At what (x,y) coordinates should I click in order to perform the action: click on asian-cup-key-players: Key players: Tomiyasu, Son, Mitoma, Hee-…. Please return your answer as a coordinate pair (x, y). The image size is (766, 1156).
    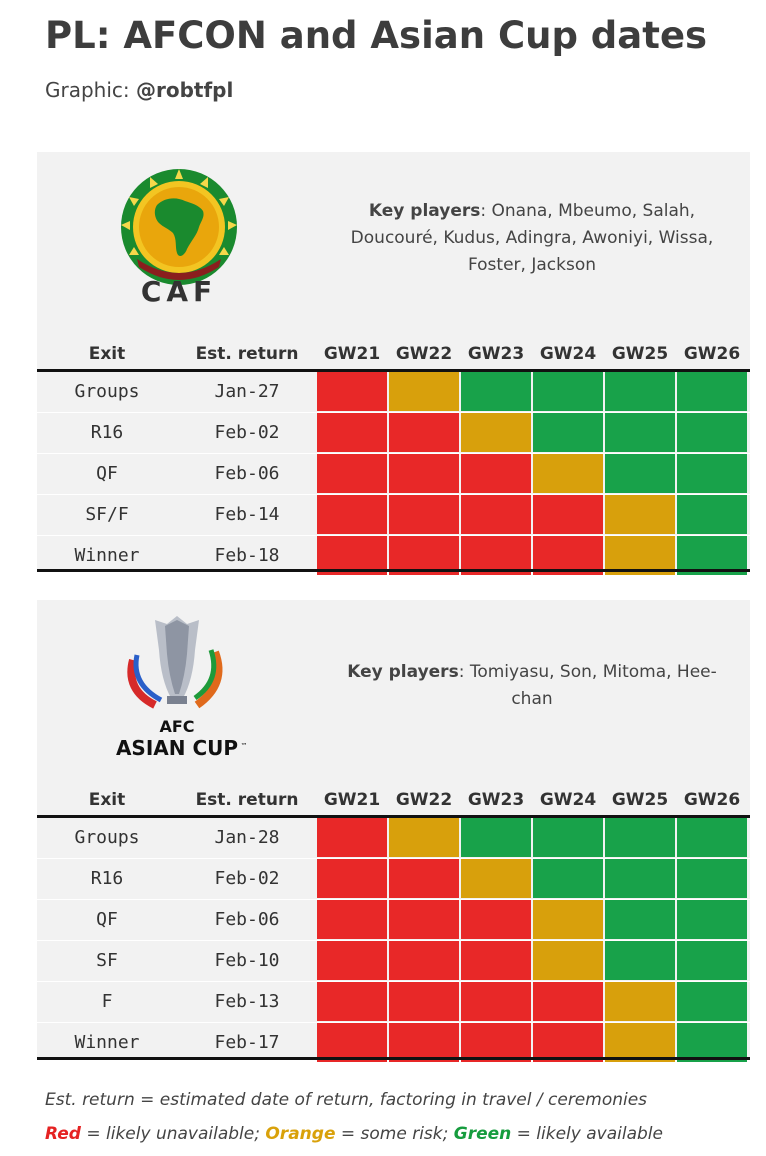
    Looking at the image, I should click on (532, 686).